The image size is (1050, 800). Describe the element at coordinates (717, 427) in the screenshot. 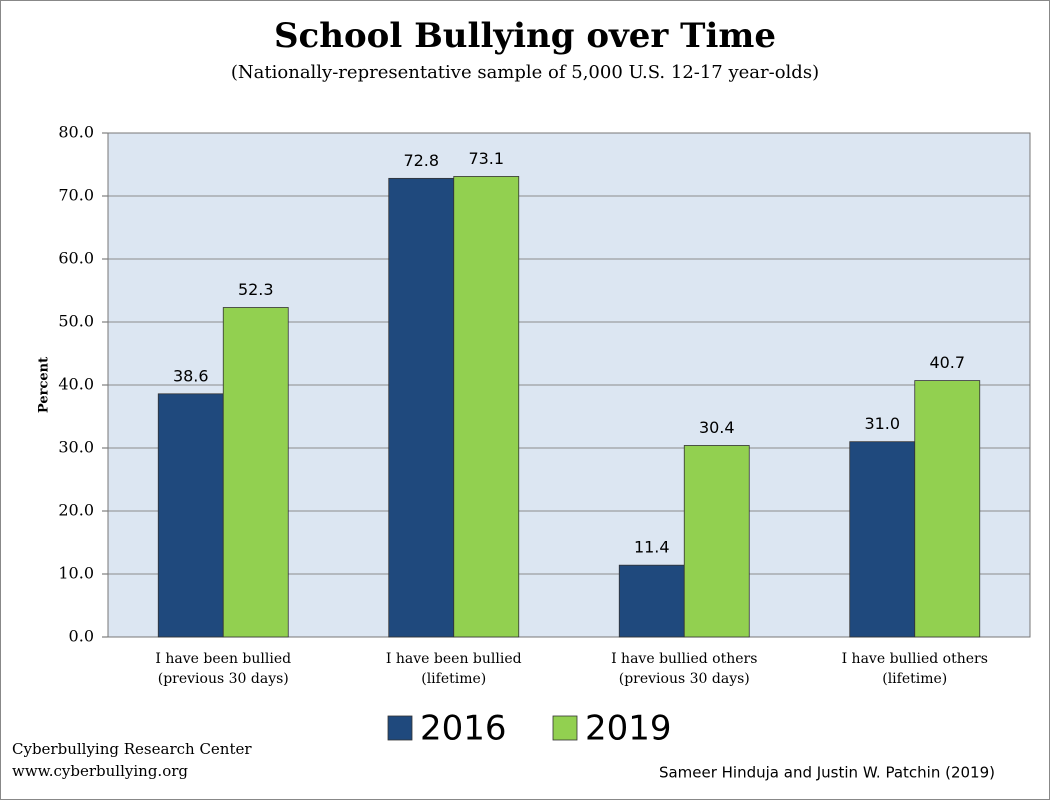

I see `data-label: 30.4` at that location.